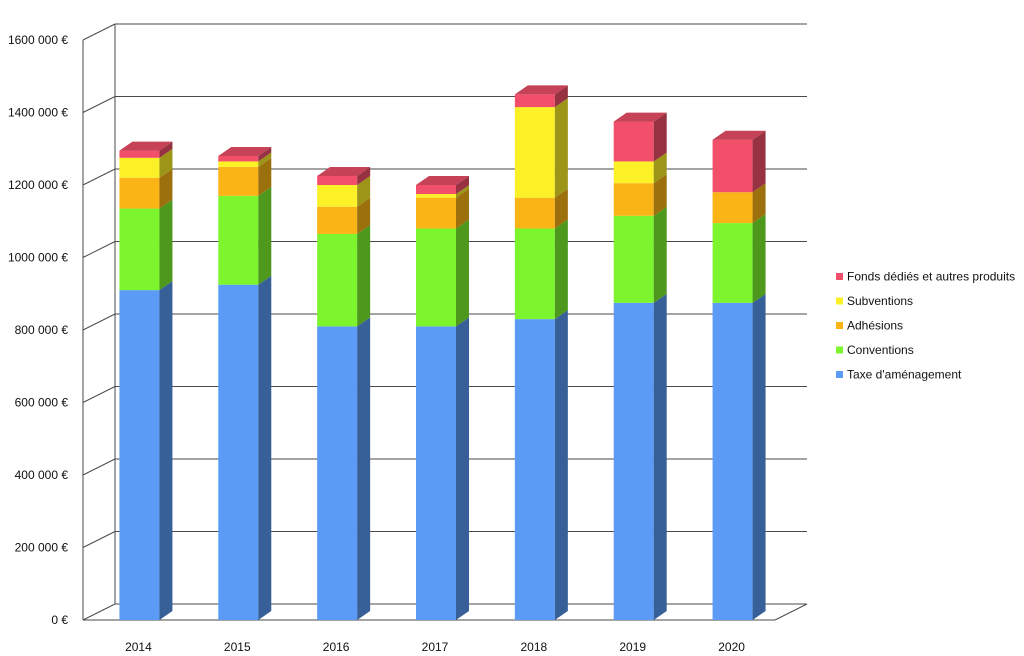  I want to click on y-tick-label: 1000 000 €, so click(38, 258).